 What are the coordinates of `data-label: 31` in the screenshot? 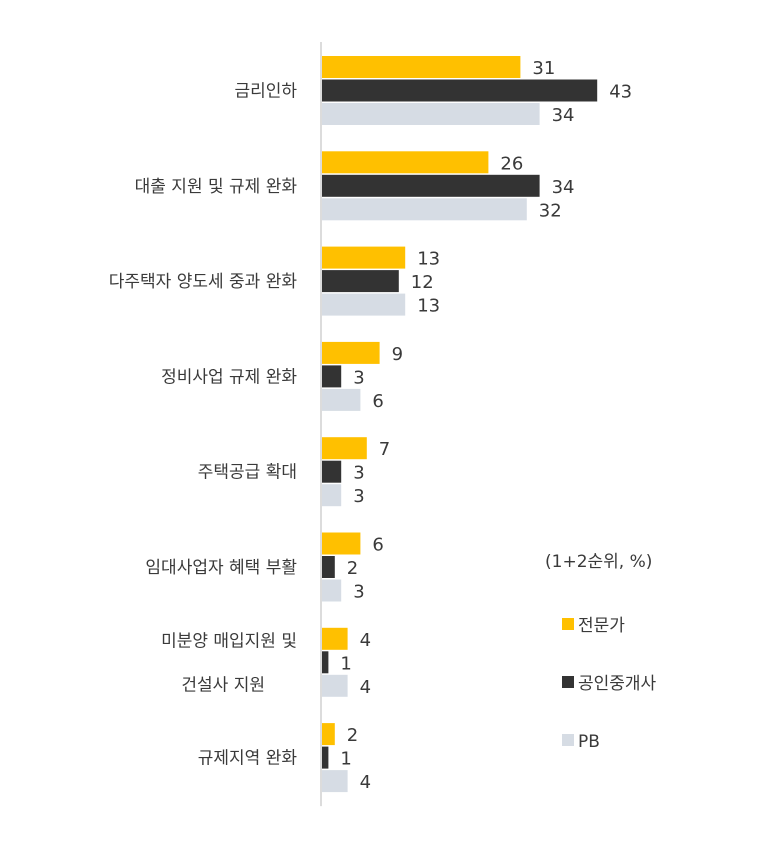 It's located at (543, 68).